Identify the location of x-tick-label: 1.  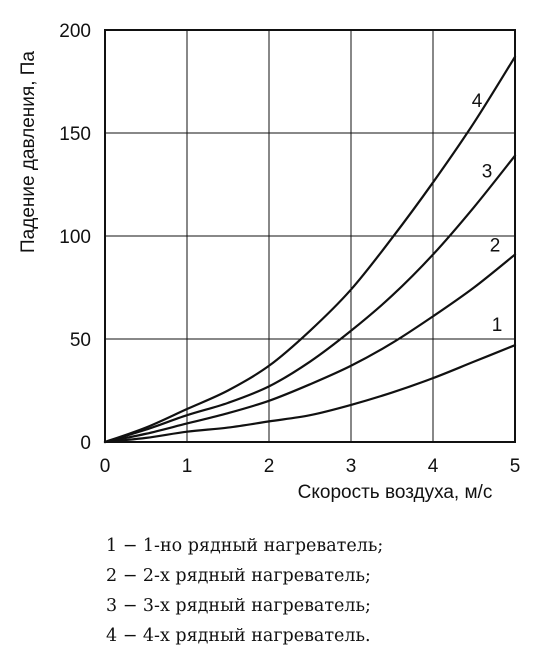
(187, 466).